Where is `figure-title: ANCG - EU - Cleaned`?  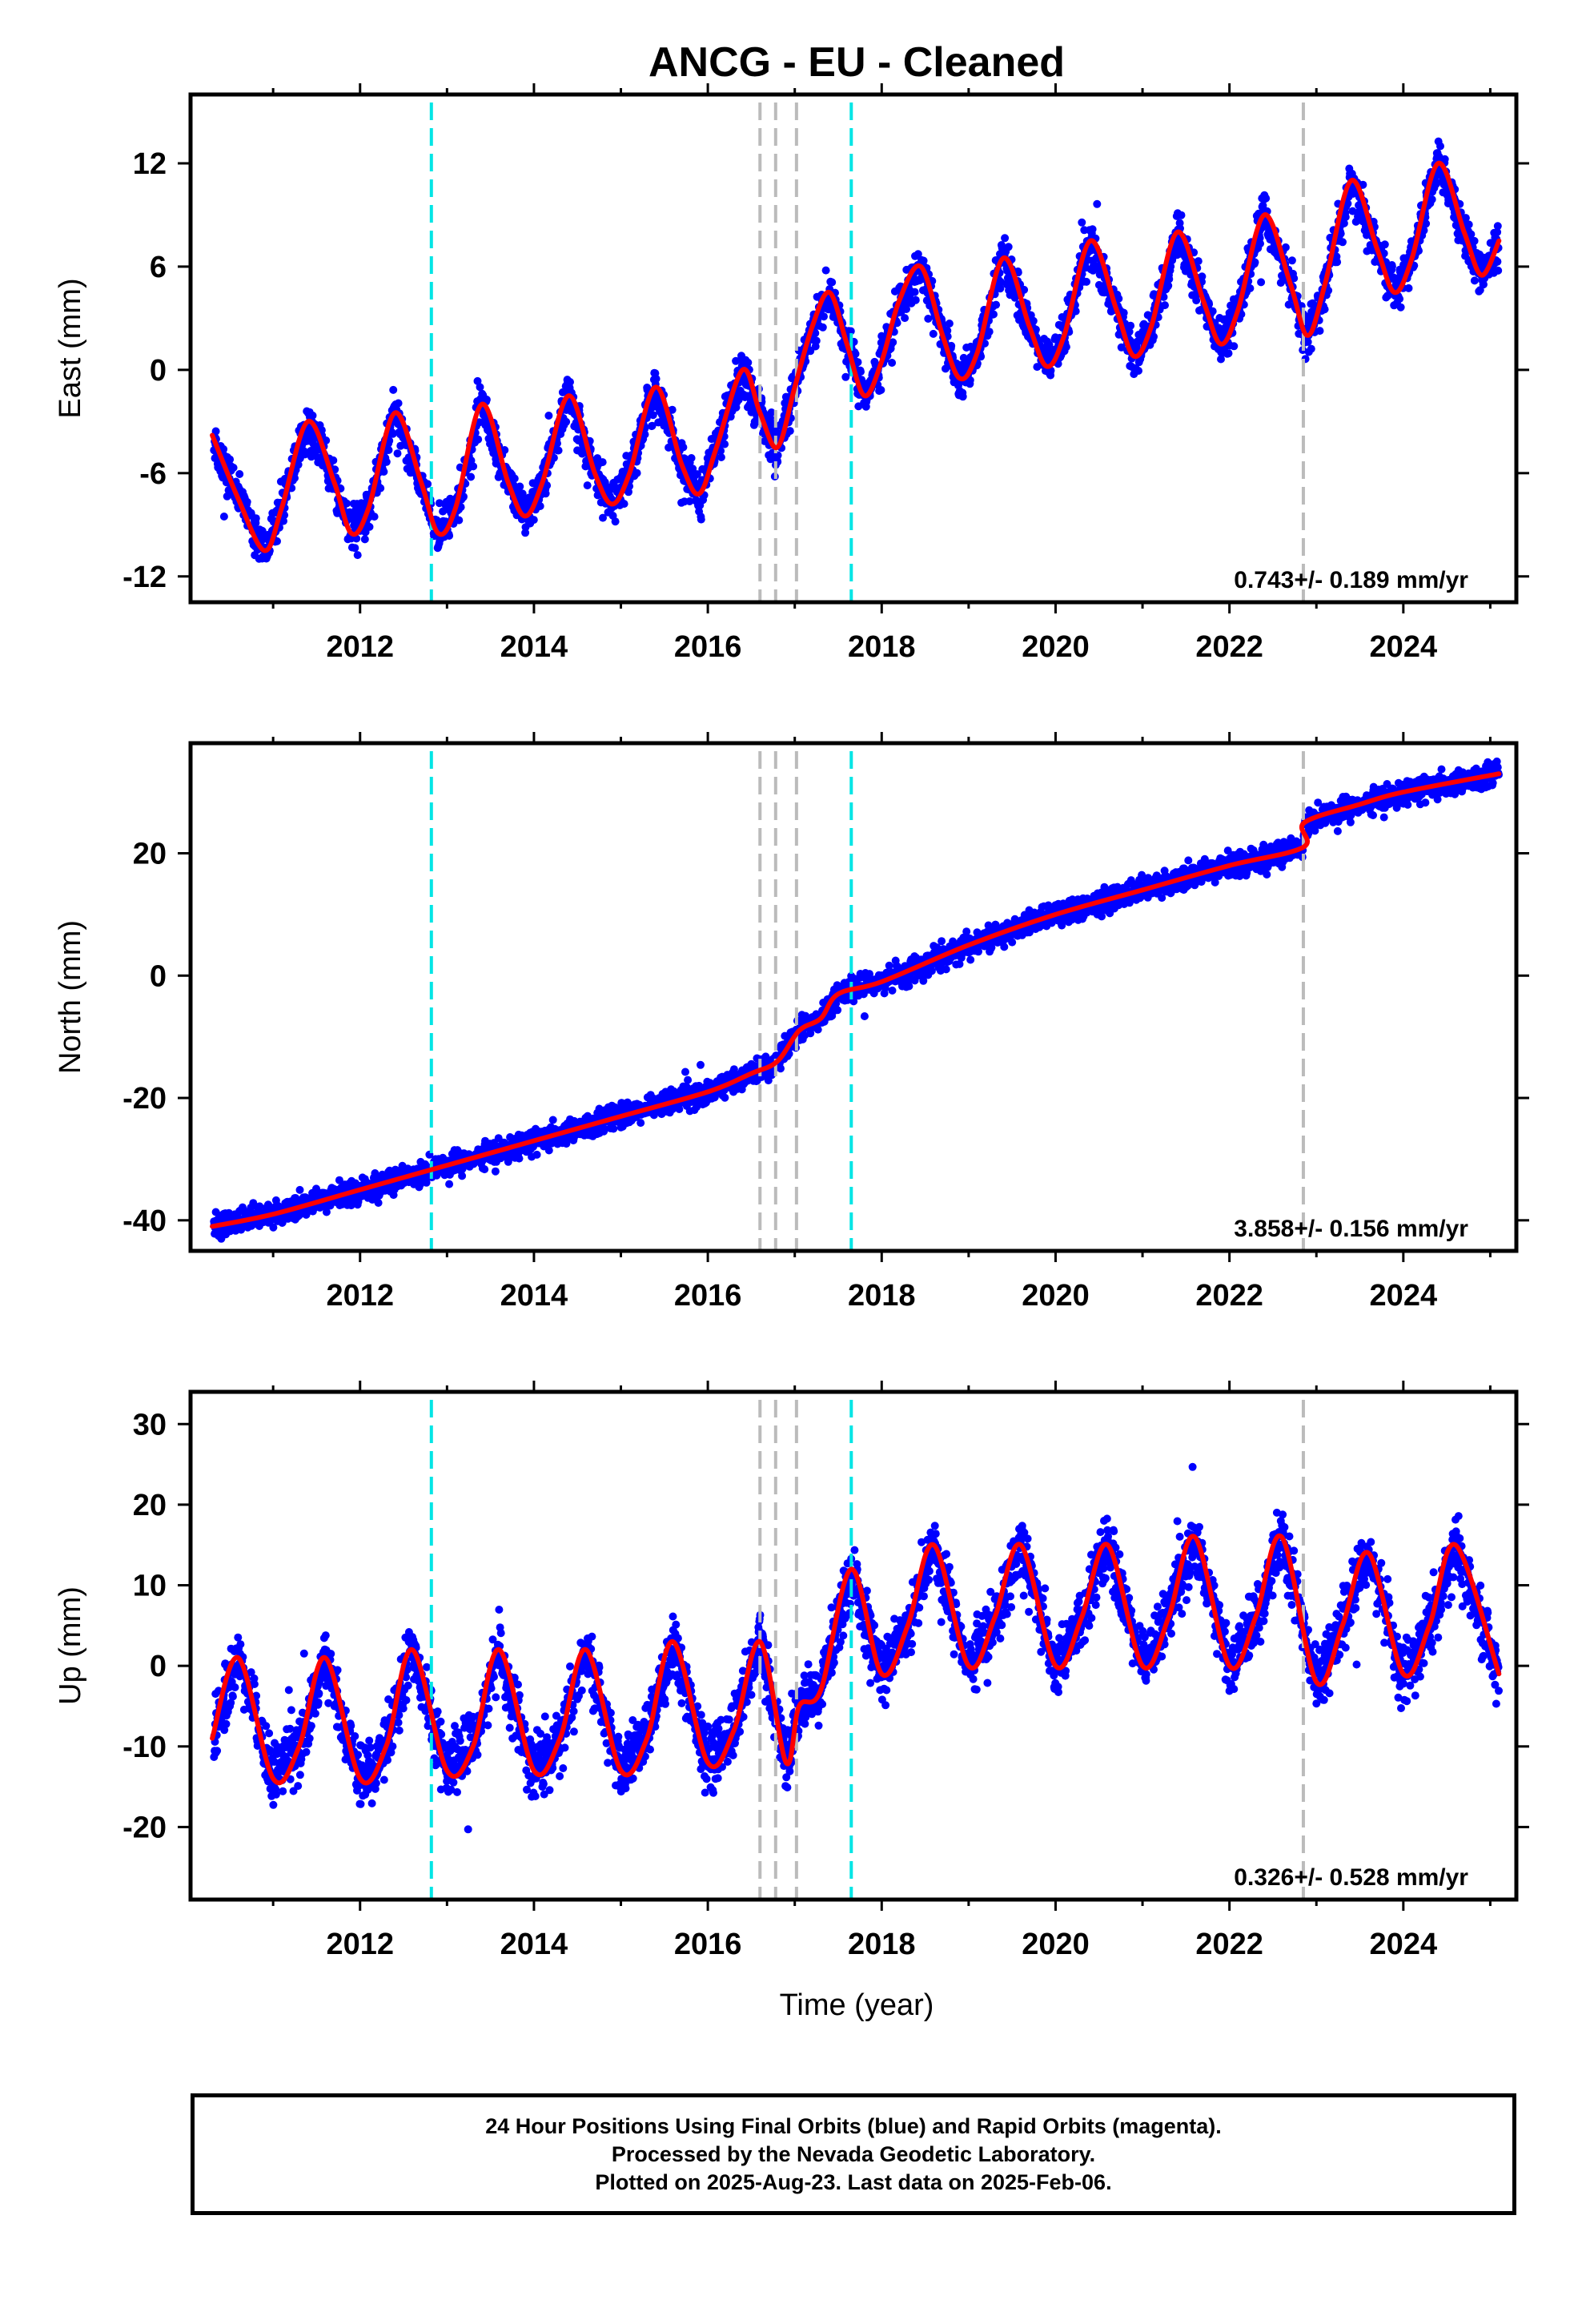
figure-title: ANCG - EU - Cleaned is located at coordinates (856, 62).